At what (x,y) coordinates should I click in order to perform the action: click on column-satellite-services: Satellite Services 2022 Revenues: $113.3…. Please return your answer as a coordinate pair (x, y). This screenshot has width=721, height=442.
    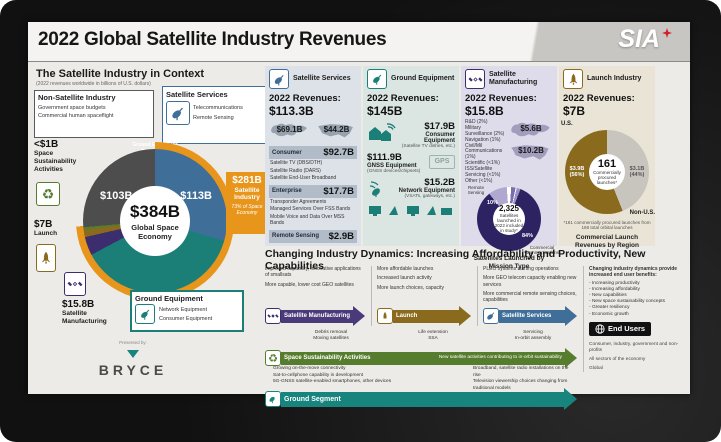
    Looking at the image, I should click on (313, 156).